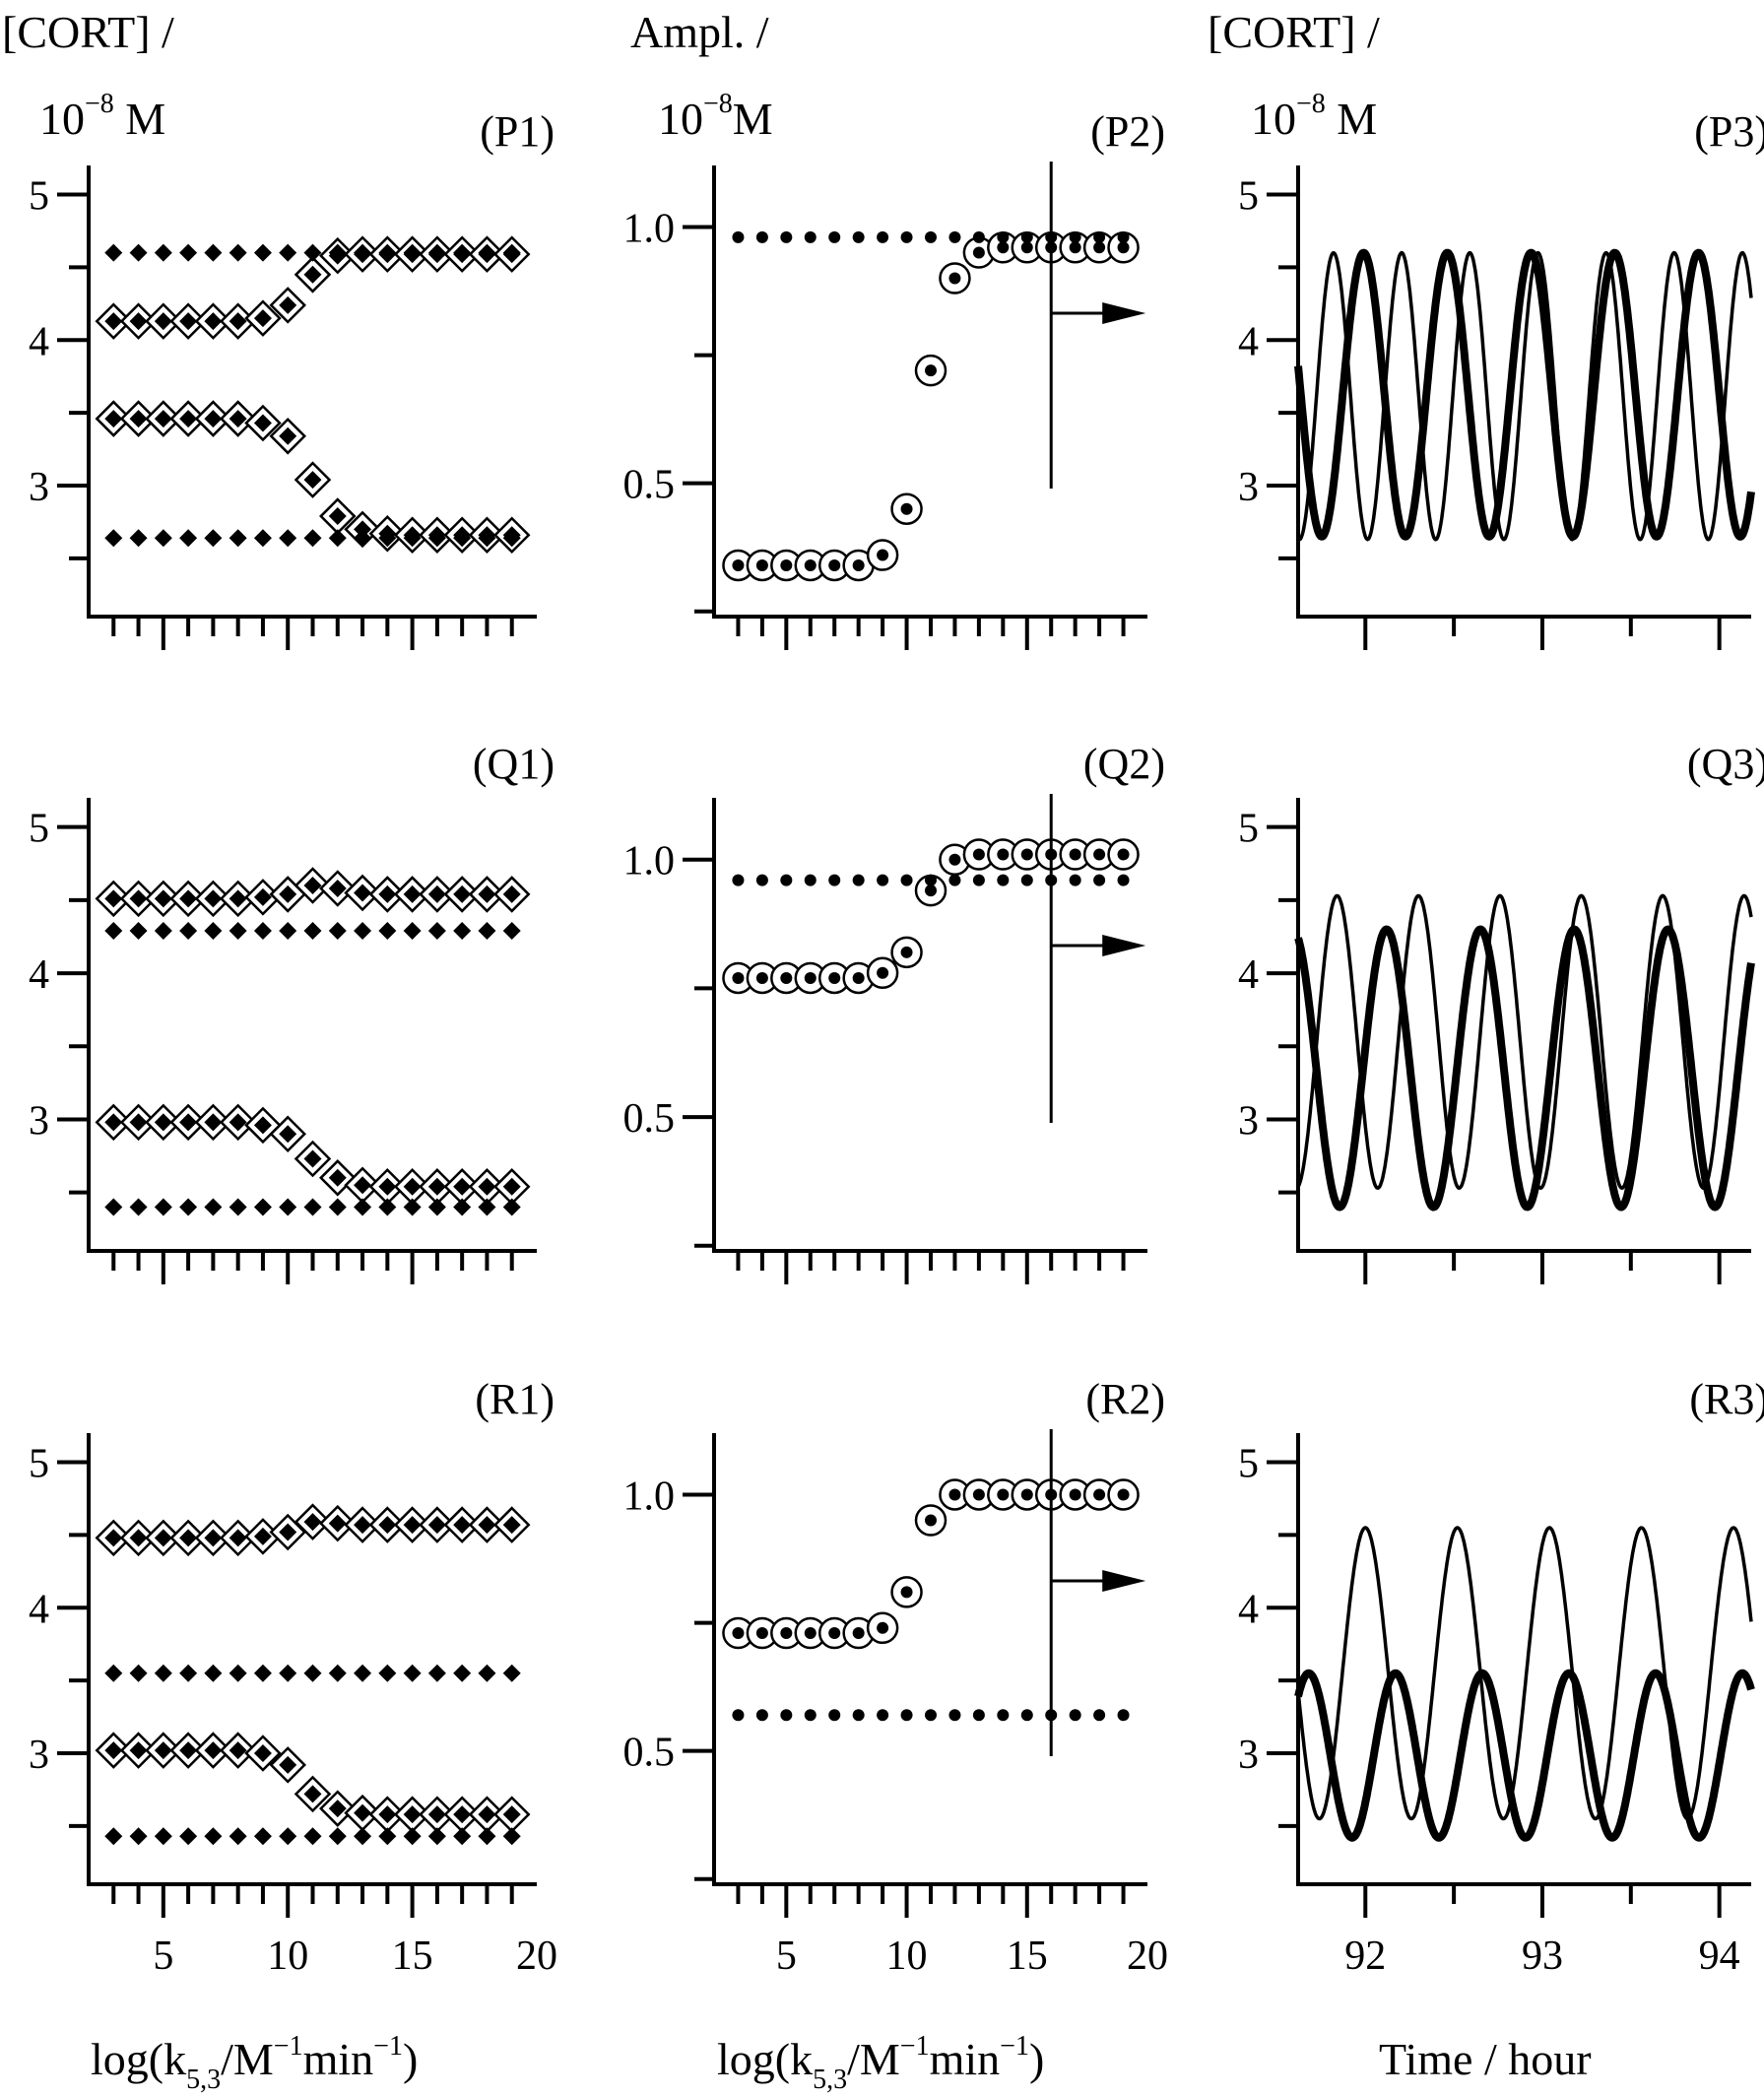 This screenshot has width=1764, height=2097. What do you see at coordinates (716, 116) in the screenshot?
I see `y-axis-title-col2-line2: 10−8M` at bounding box center [716, 116].